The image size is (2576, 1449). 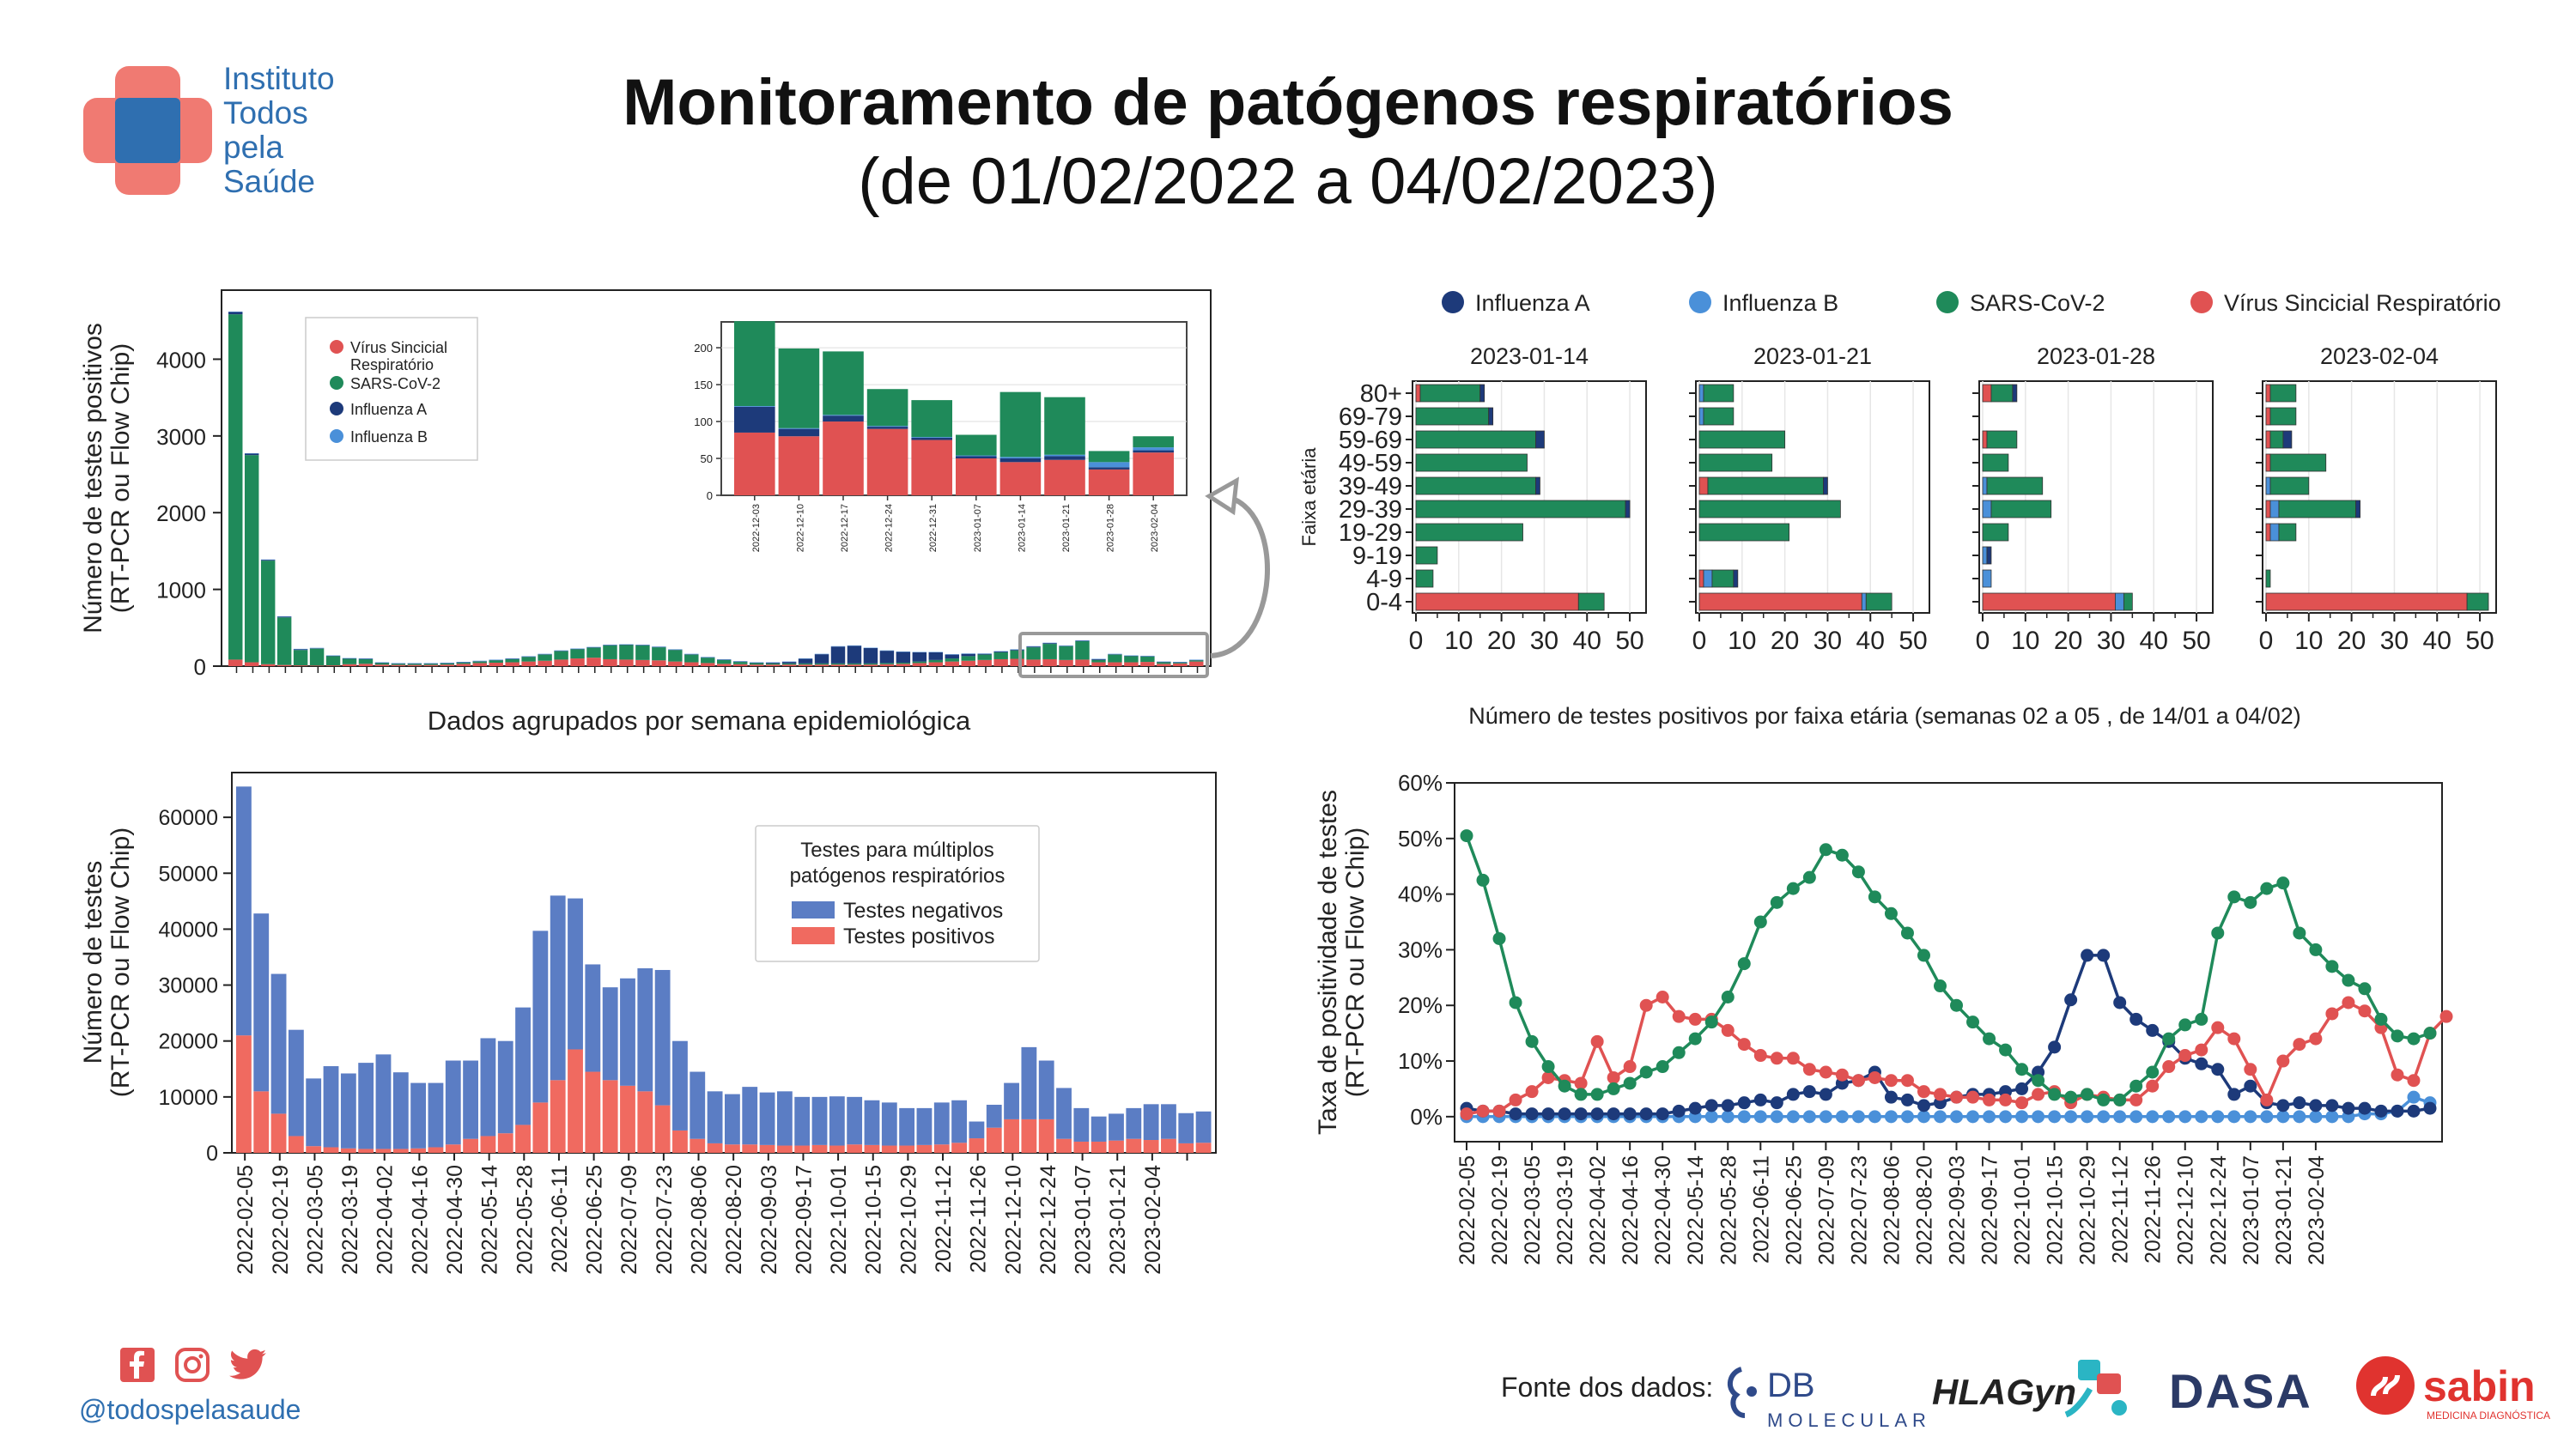 I want to click on x-tick-text: 2022-04-16, so click(x=1631, y=1210).